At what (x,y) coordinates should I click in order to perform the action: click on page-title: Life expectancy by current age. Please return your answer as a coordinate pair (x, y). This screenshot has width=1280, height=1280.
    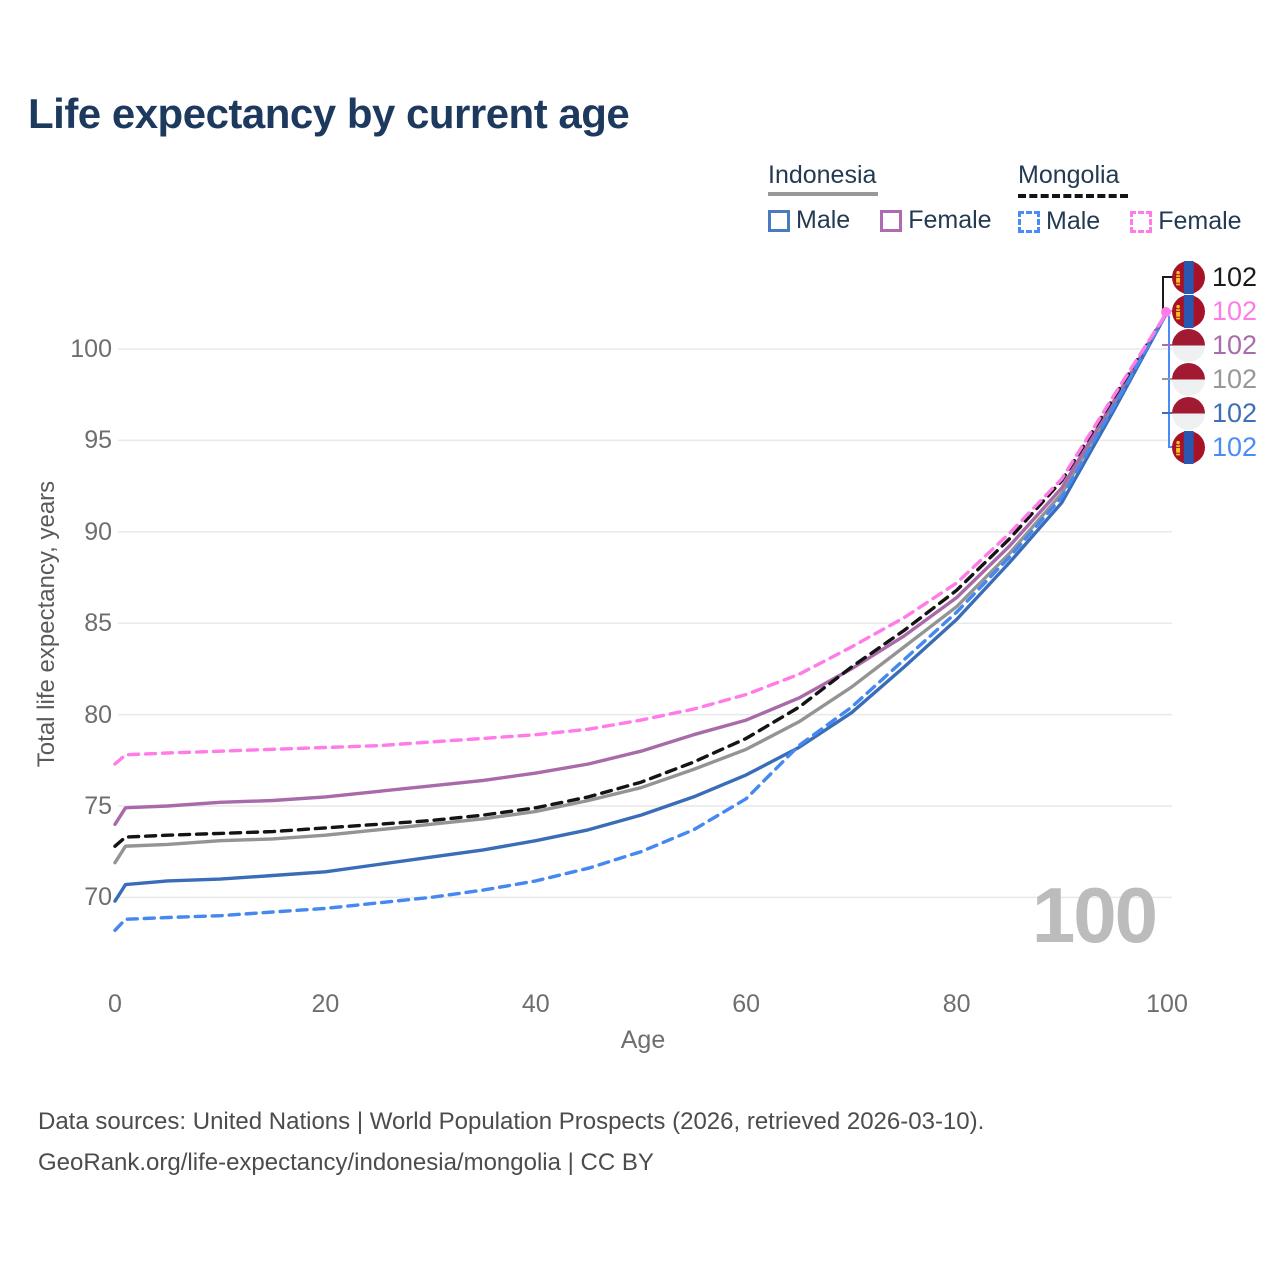
    Looking at the image, I should click on (329, 113).